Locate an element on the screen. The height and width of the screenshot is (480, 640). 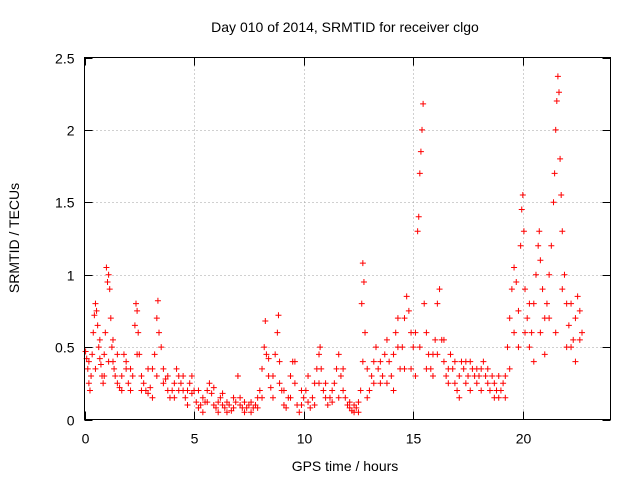
x-tick-label: 0 is located at coordinates (86, 439).